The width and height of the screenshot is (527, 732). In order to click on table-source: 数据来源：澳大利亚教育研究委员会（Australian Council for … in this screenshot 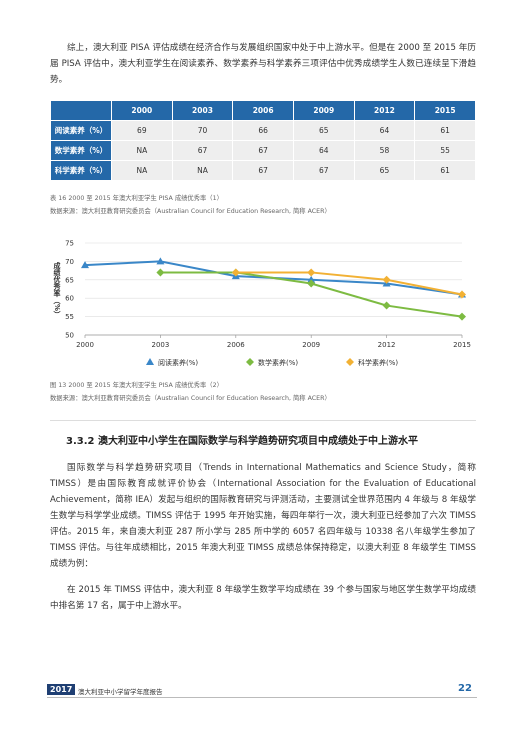, I will do `click(190, 211)`.